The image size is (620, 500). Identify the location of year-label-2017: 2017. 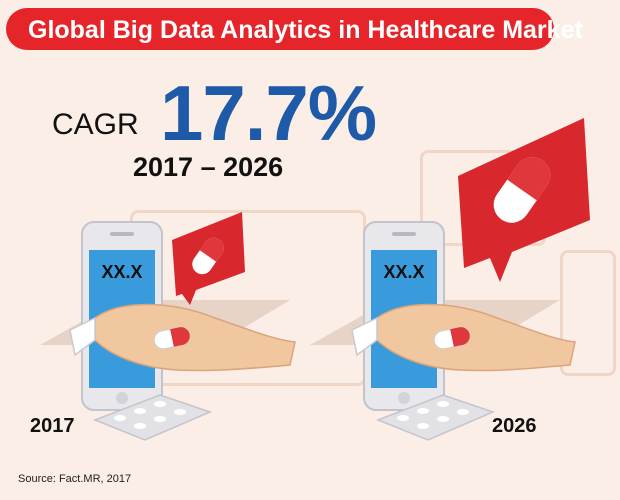
(52, 426).